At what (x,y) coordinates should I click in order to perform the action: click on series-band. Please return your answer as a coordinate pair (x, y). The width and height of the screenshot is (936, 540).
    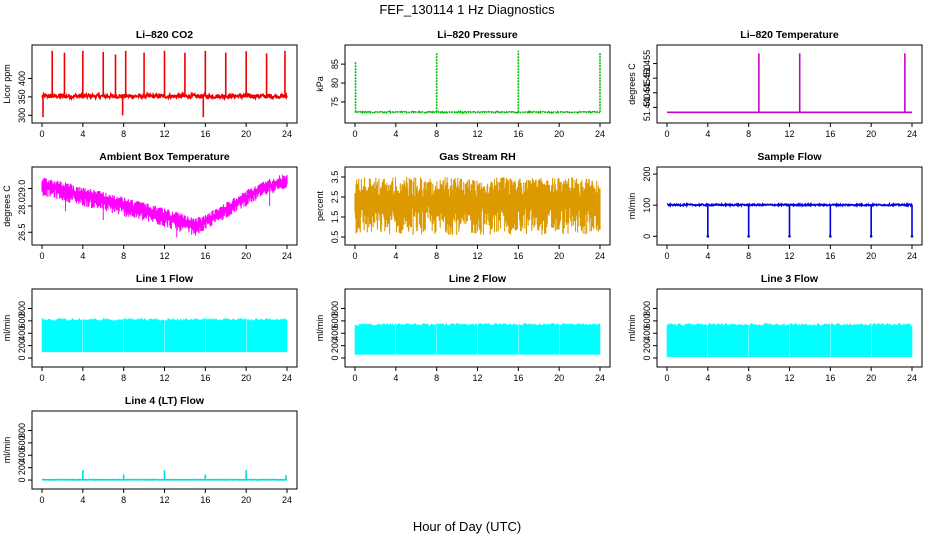
    Looking at the image, I should click on (477, 206).